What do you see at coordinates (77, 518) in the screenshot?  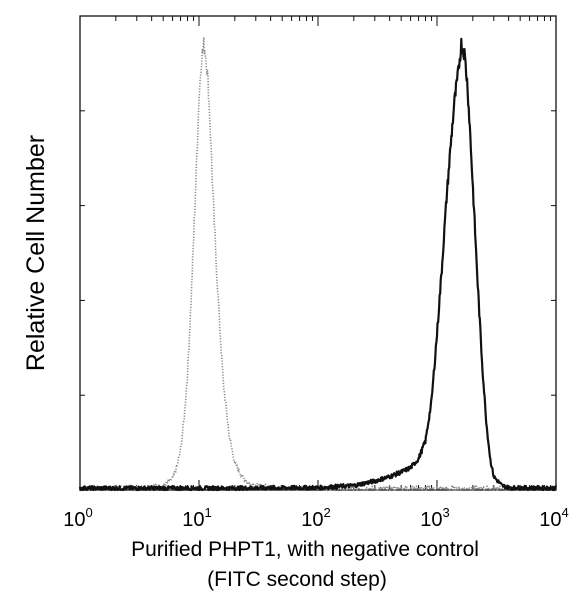 I see `x-tick-label: 10⁰` at bounding box center [77, 518].